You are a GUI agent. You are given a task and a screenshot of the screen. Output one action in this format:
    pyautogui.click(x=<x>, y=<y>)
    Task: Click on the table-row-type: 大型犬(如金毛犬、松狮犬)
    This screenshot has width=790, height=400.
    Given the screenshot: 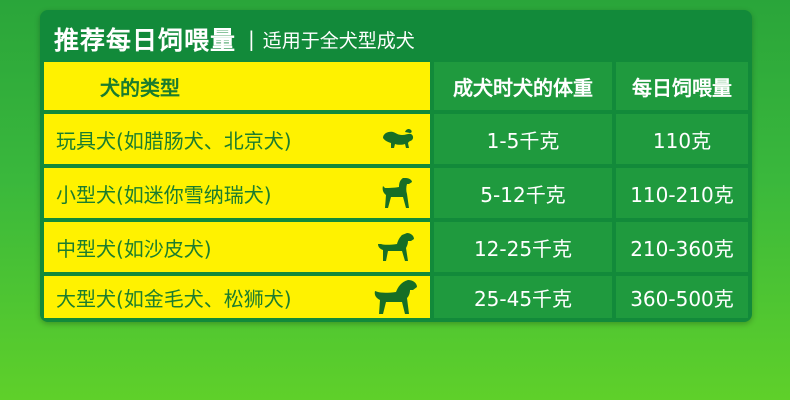 What is the action you would take?
    pyautogui.click(x=237, y=297)
    